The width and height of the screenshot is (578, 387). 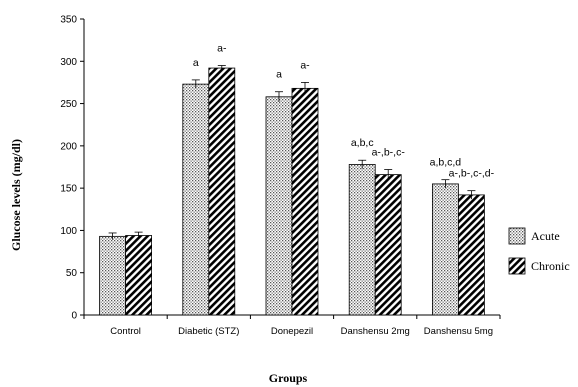 What do you see at coordinates (68, 146) in the screenshot?
I see `y-tick-label: 200` at bounding box center [68, 146].